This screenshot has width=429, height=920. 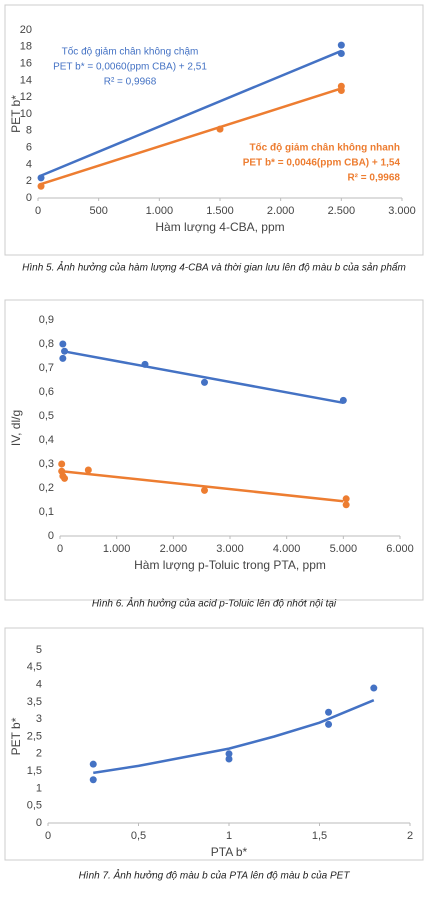 I want to click on y-tick-label: 0,8, so click(x=46, y=344).